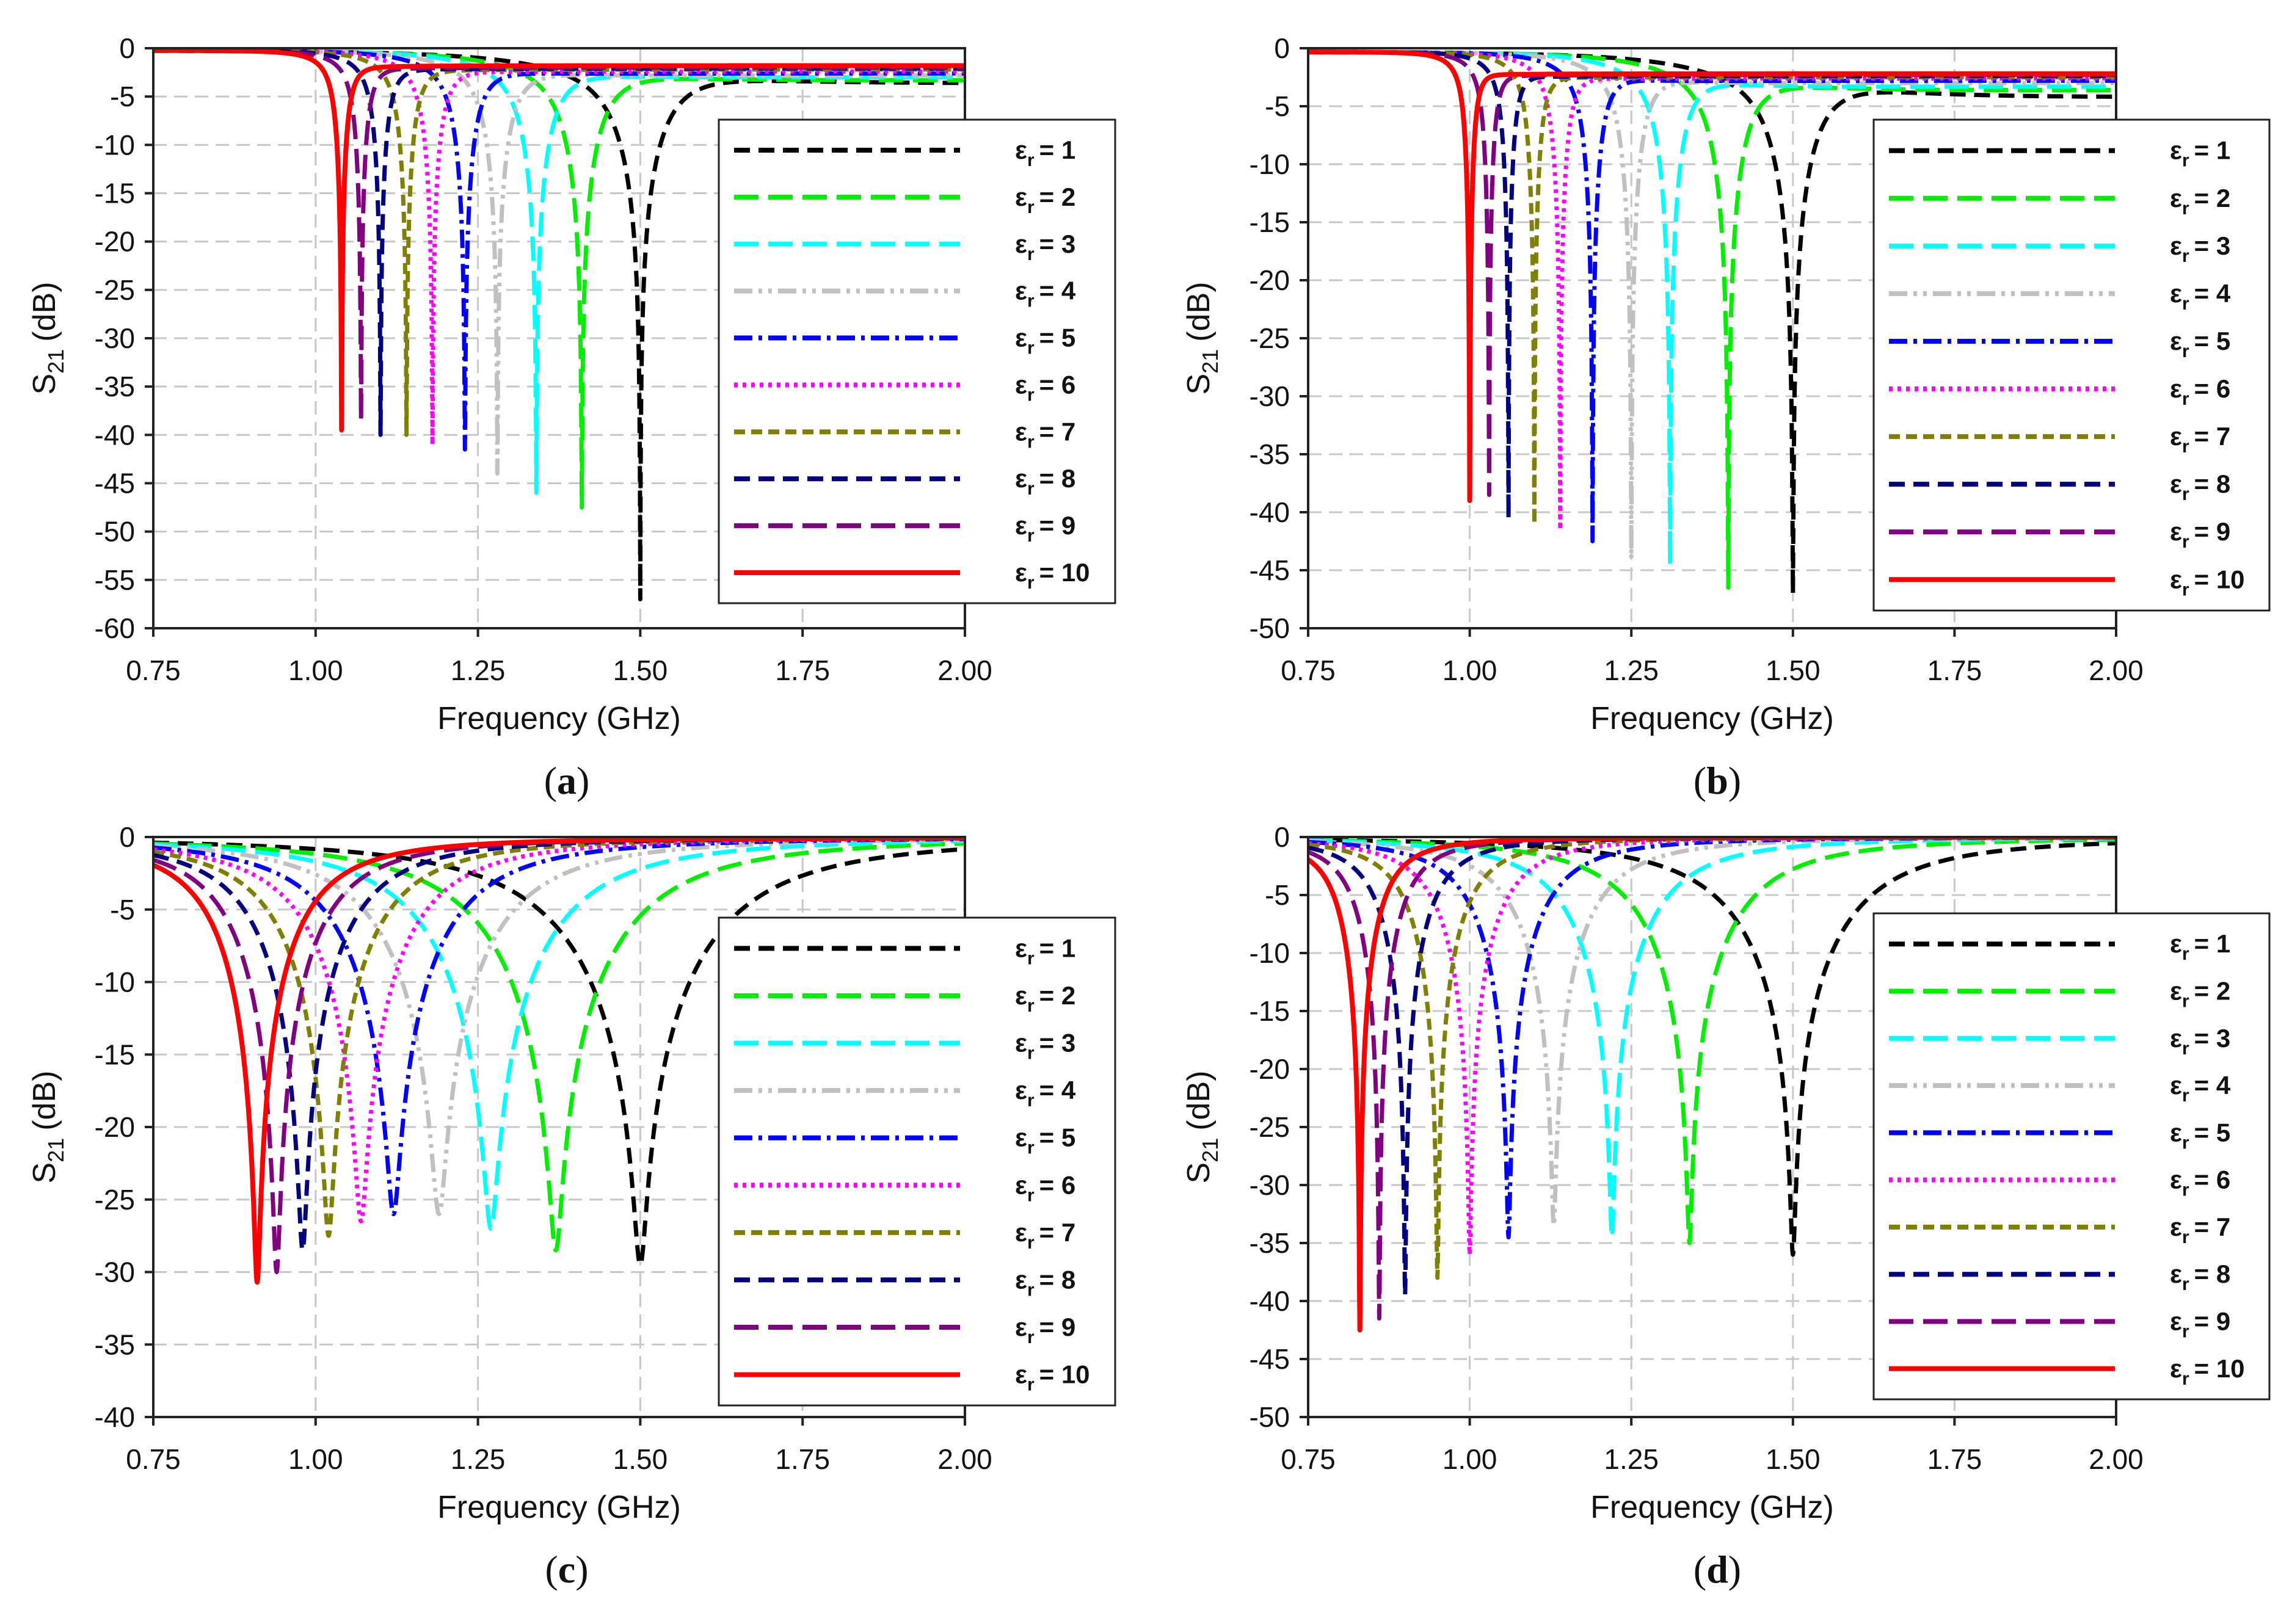 The image size is (2292, 1624). I want to click on legend-box, so click(917, 361).